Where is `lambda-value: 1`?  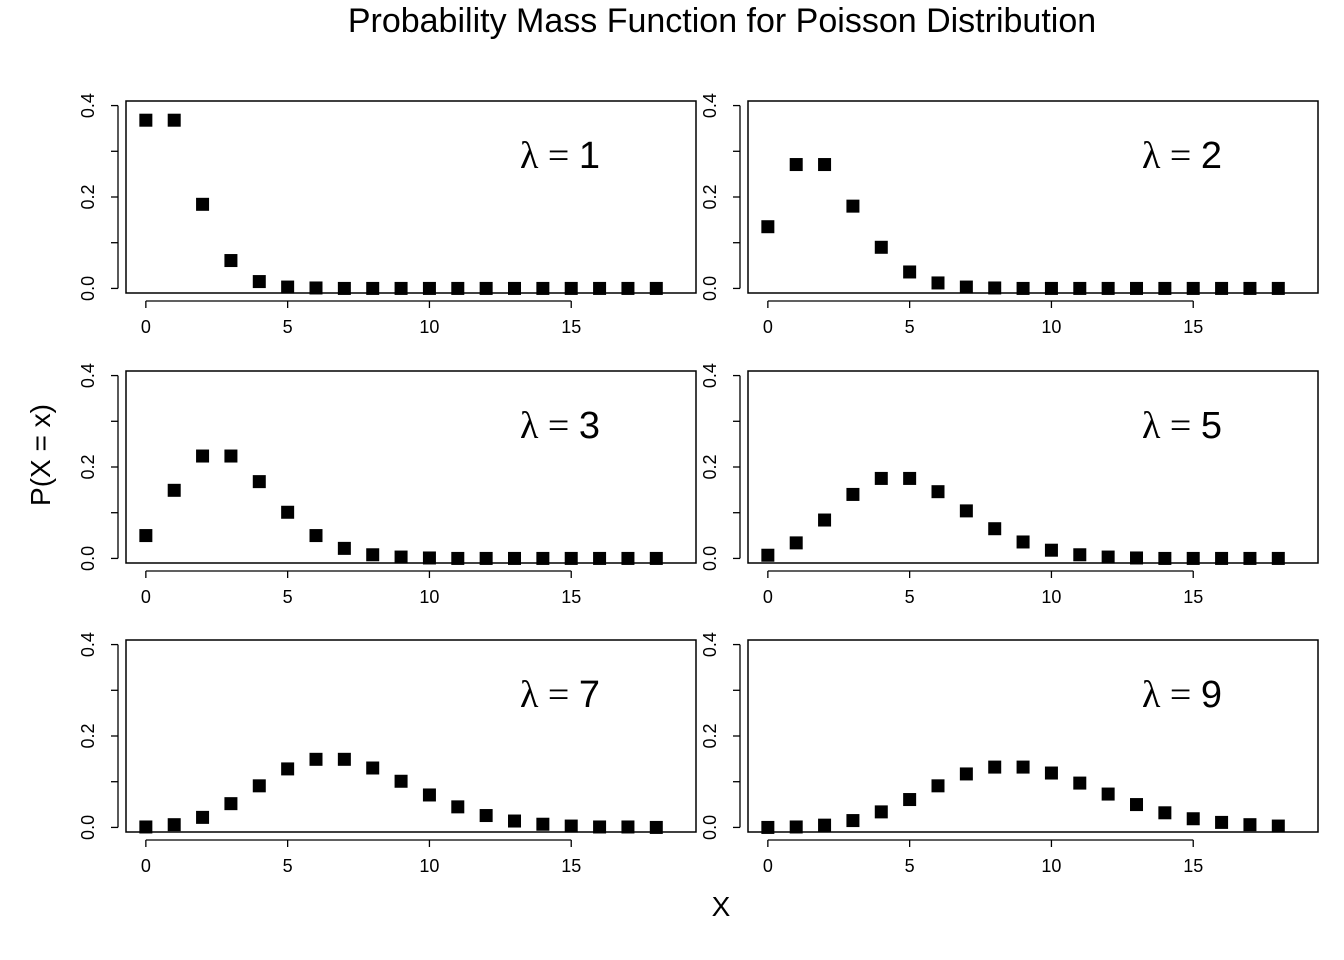 lambda-value: 1 is located at coordinates (589, 156).